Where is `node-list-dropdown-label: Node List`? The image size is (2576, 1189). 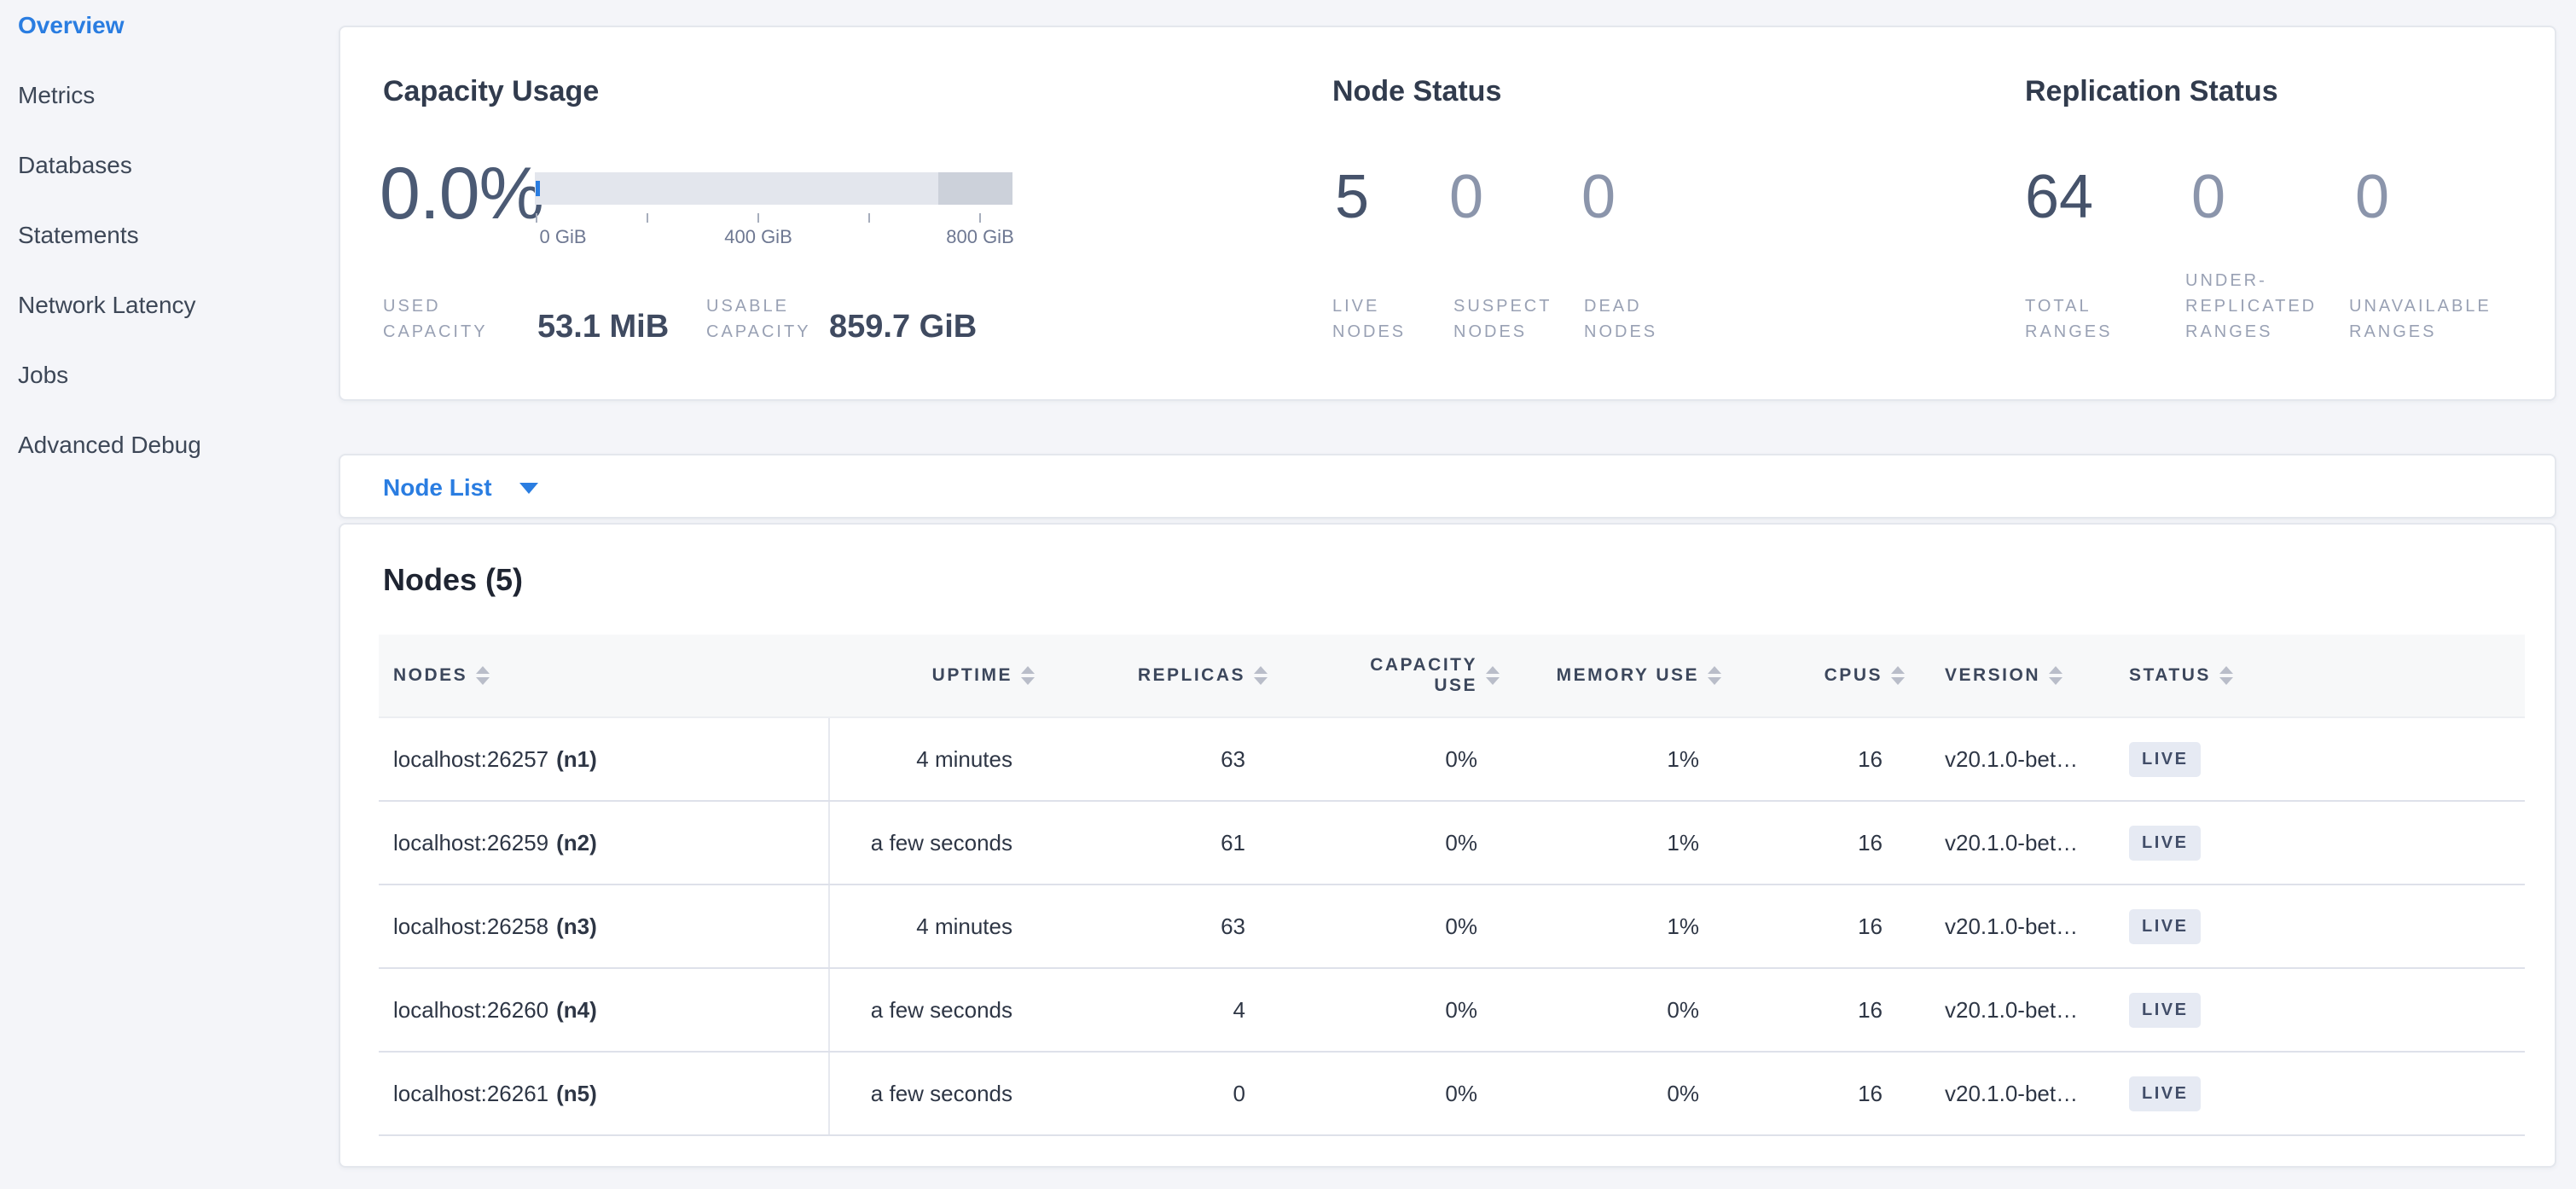
node-list-dropdown-label: Node List is located at coordinates (437, 487).